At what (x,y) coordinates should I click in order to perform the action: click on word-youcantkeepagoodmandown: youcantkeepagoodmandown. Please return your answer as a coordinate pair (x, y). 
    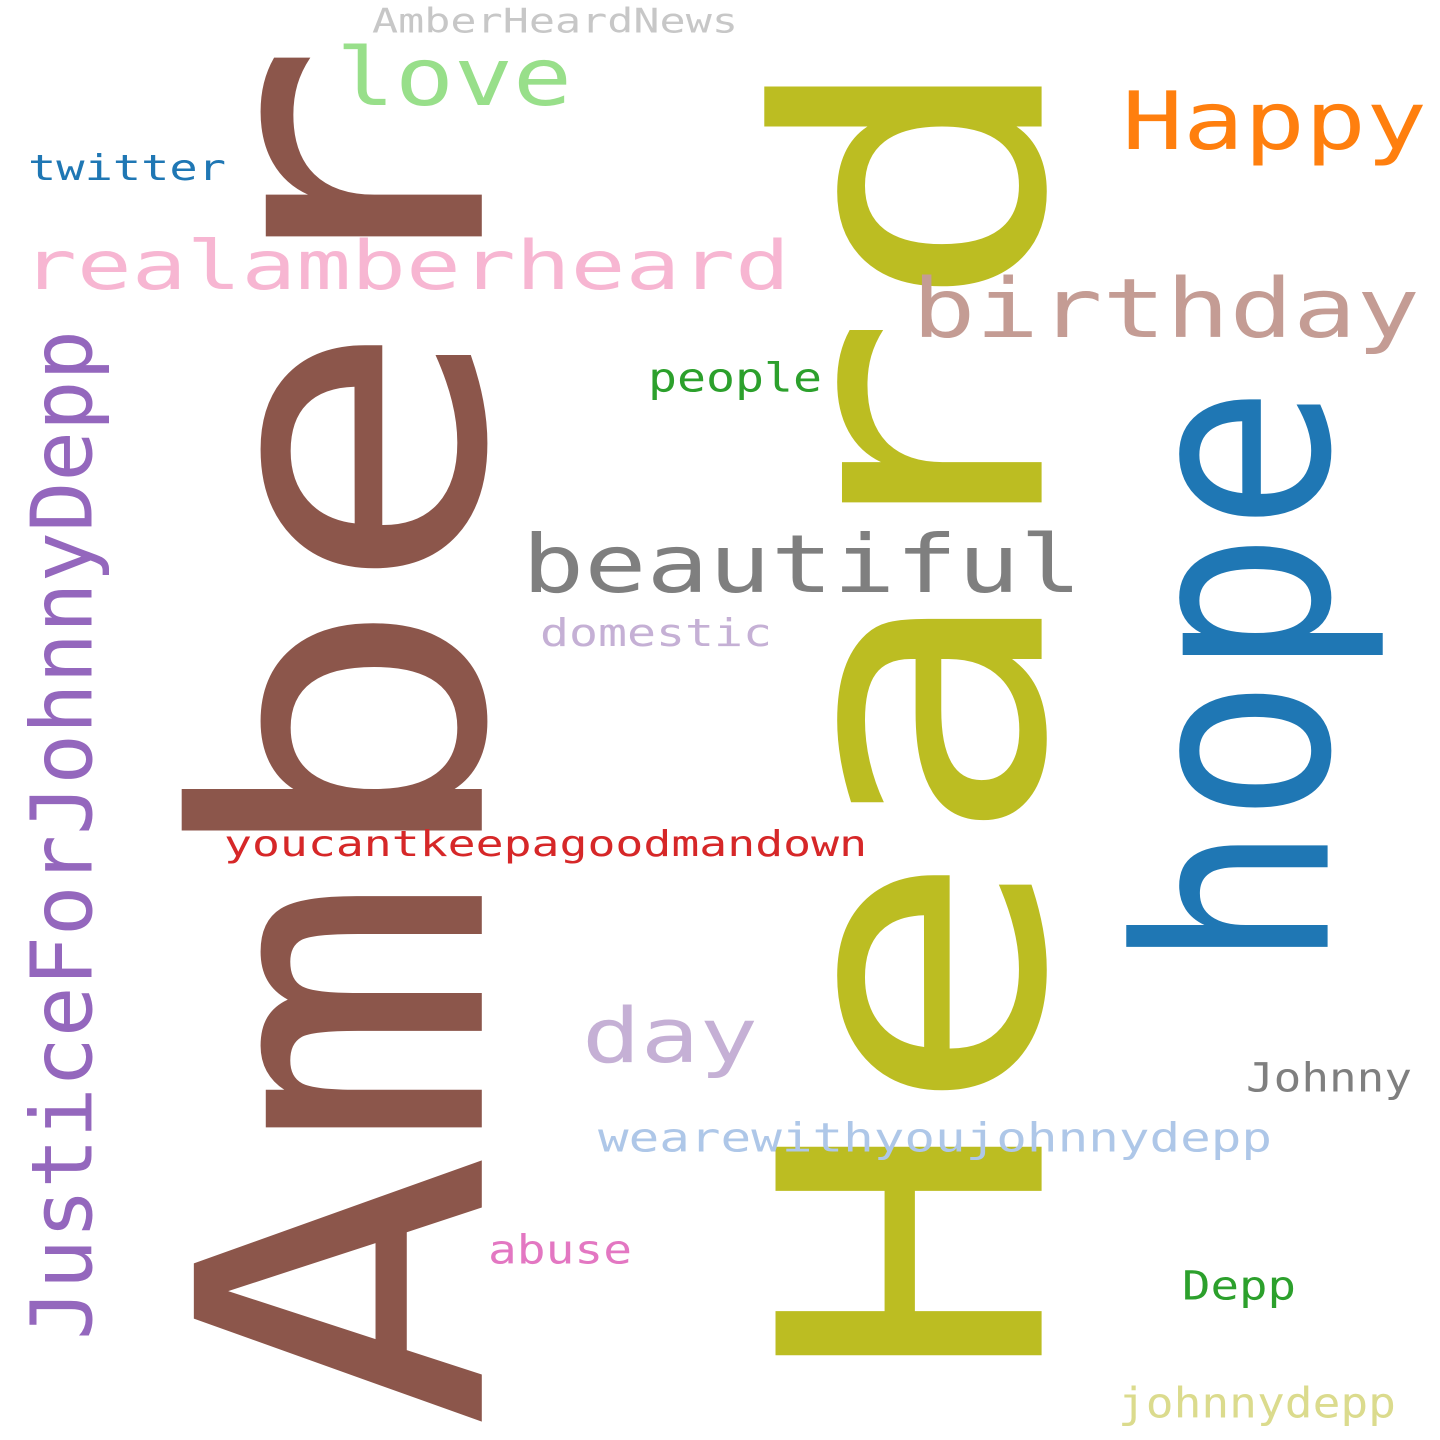
    Looking at the image, I should click on (546, 843).